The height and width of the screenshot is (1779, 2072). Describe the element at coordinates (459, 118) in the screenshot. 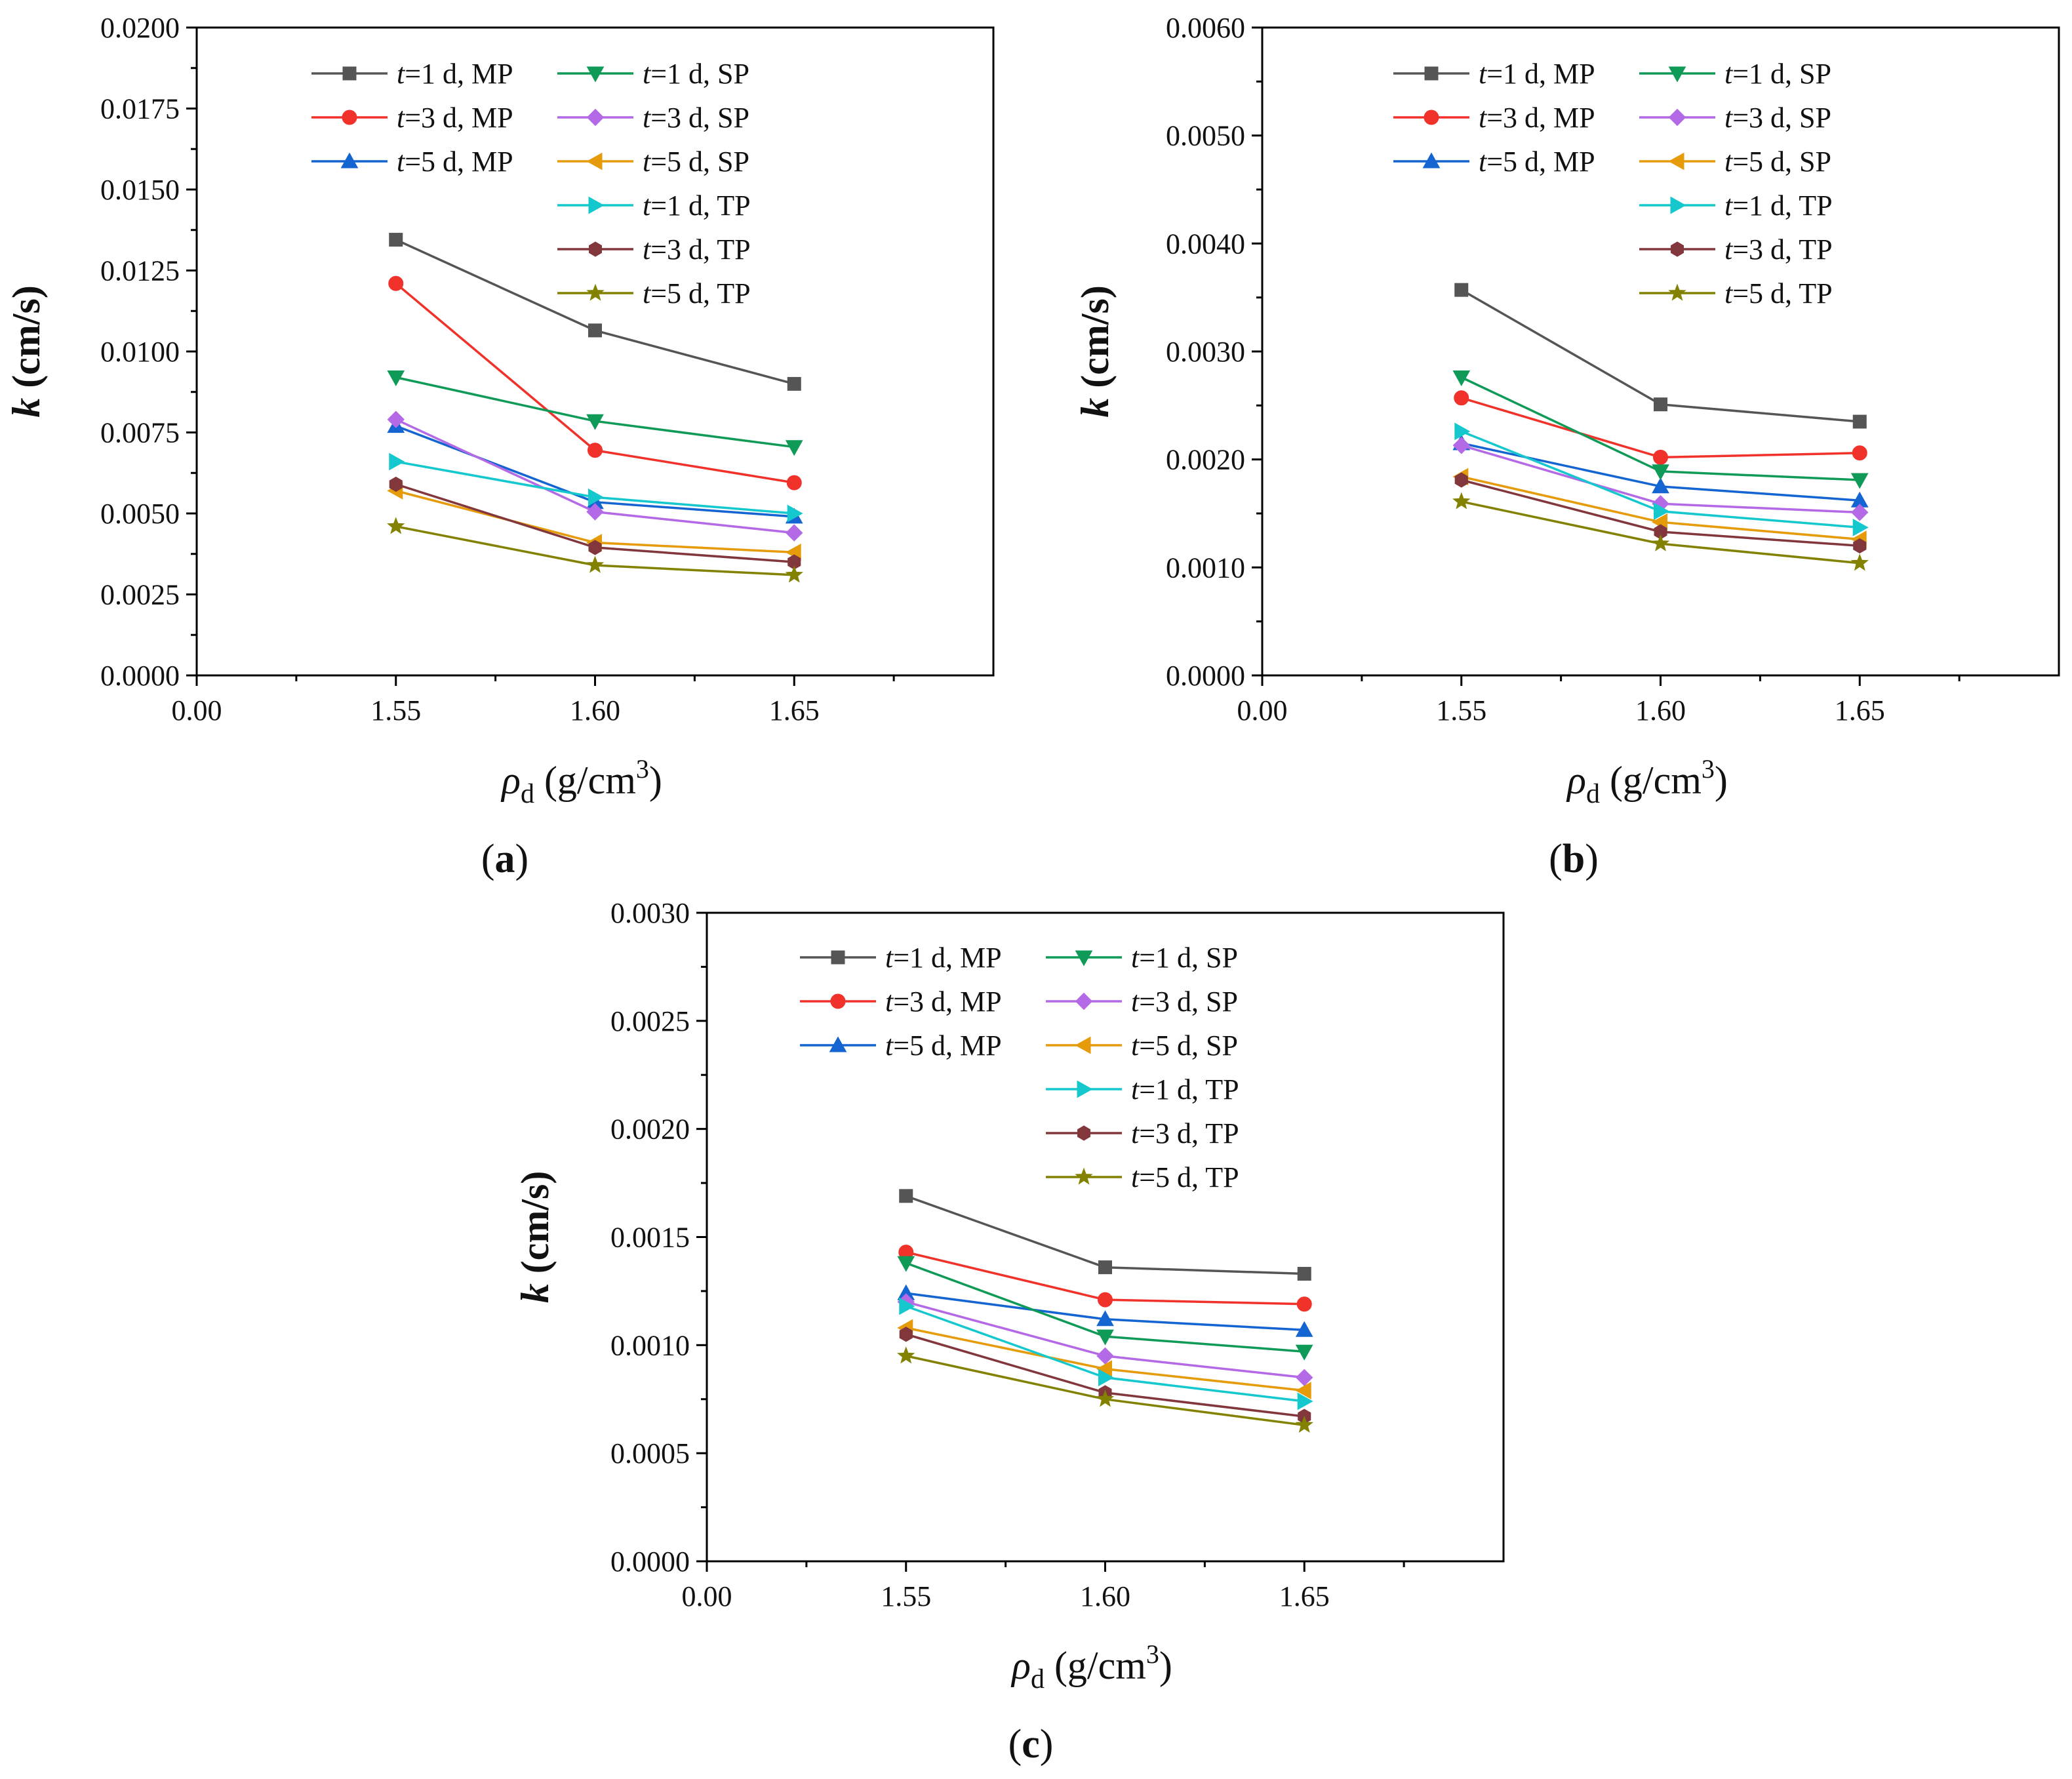

I see `legend-label-rest: =3 d, MP` at that location.